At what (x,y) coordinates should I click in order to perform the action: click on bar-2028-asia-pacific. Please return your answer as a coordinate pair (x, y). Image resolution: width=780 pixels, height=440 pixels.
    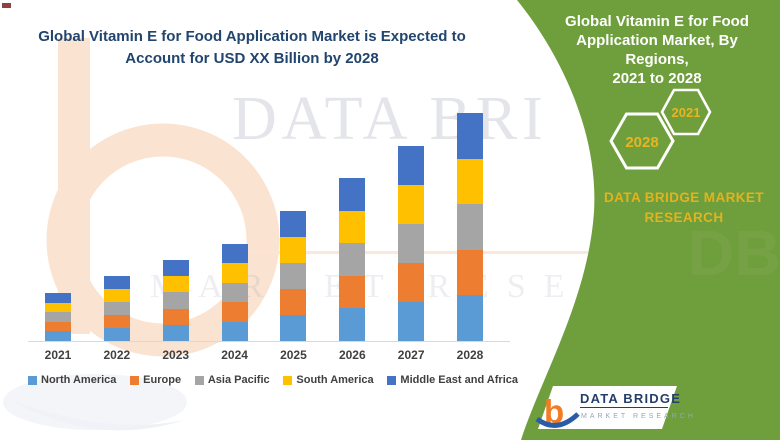
    Looking at the image, I should click on (470, 227).